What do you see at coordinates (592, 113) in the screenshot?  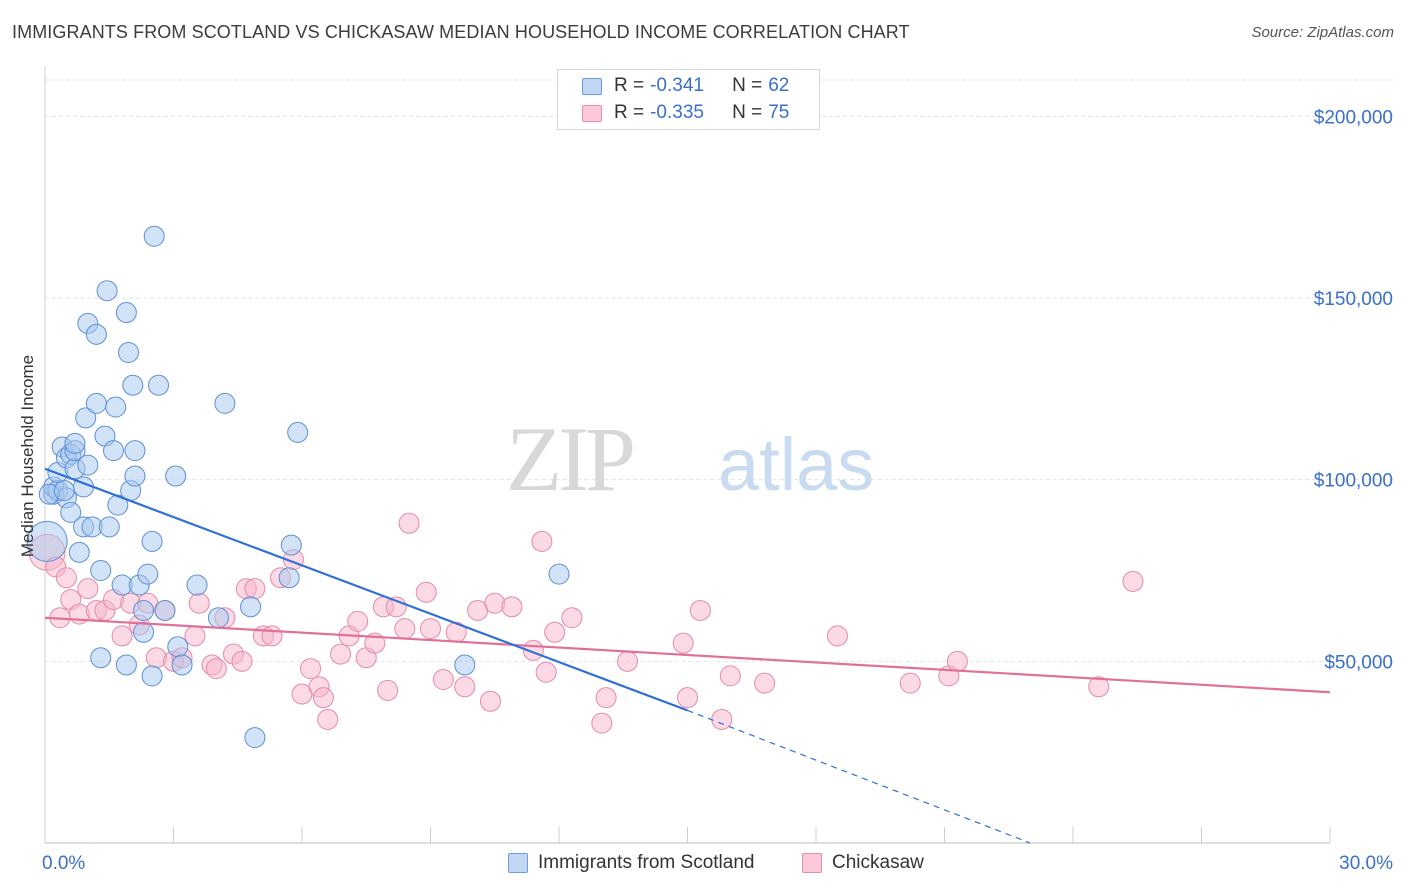 I see `legend-swatch-chickasaw` at bounding box center [592, 113].